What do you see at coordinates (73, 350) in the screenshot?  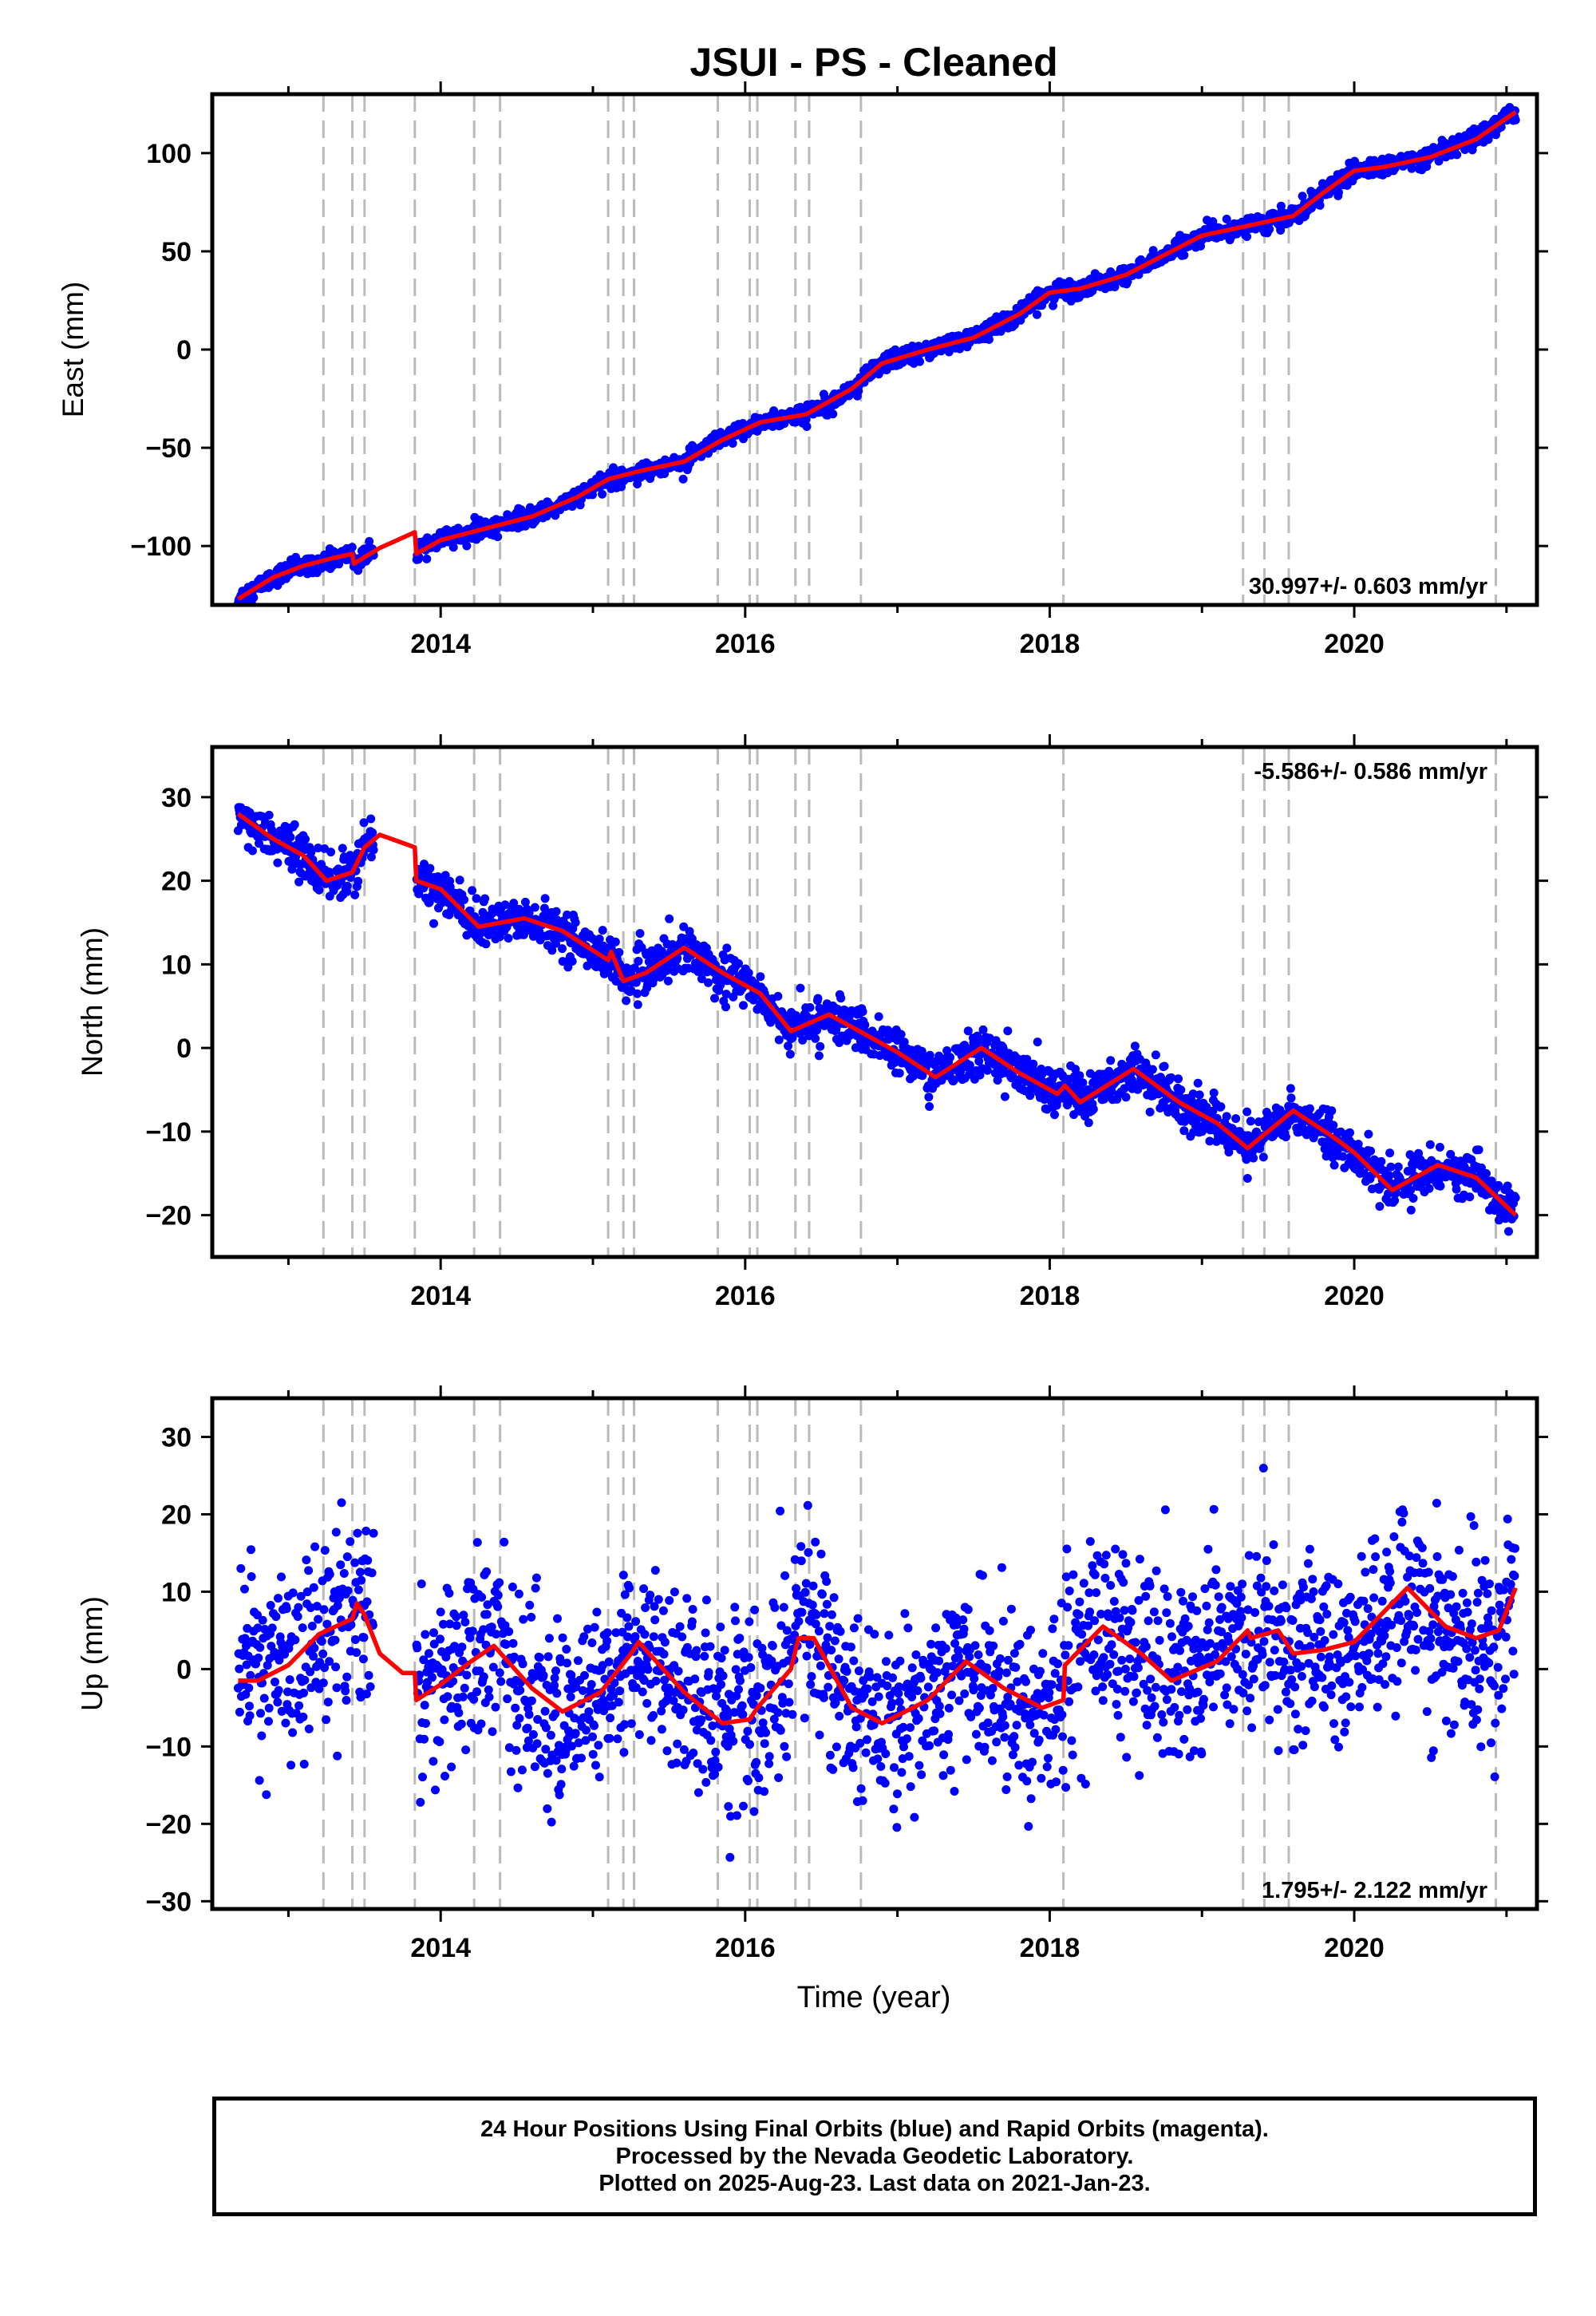 I see `east-y-axis-label: East (mm)` at bounding box center [73, 350].